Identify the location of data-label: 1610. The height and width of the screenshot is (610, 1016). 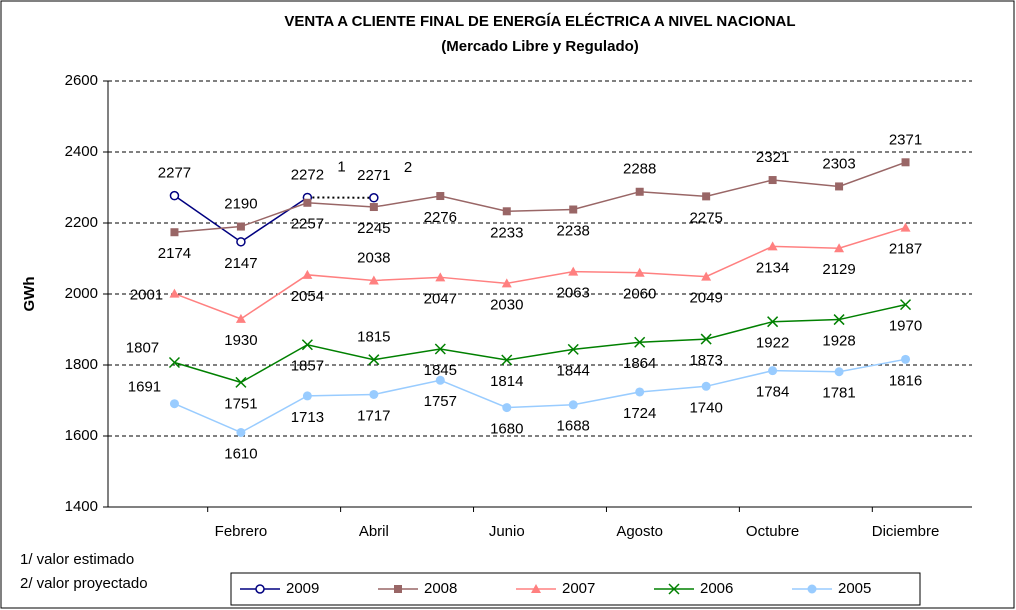
(240, 453).